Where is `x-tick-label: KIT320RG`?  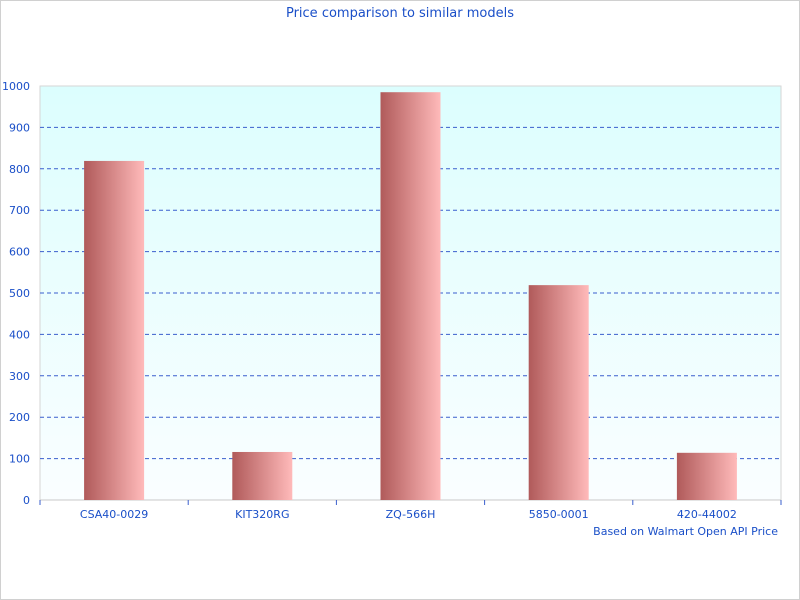
x-tick-label: KIT320RG is located at coordinates (262, 514).